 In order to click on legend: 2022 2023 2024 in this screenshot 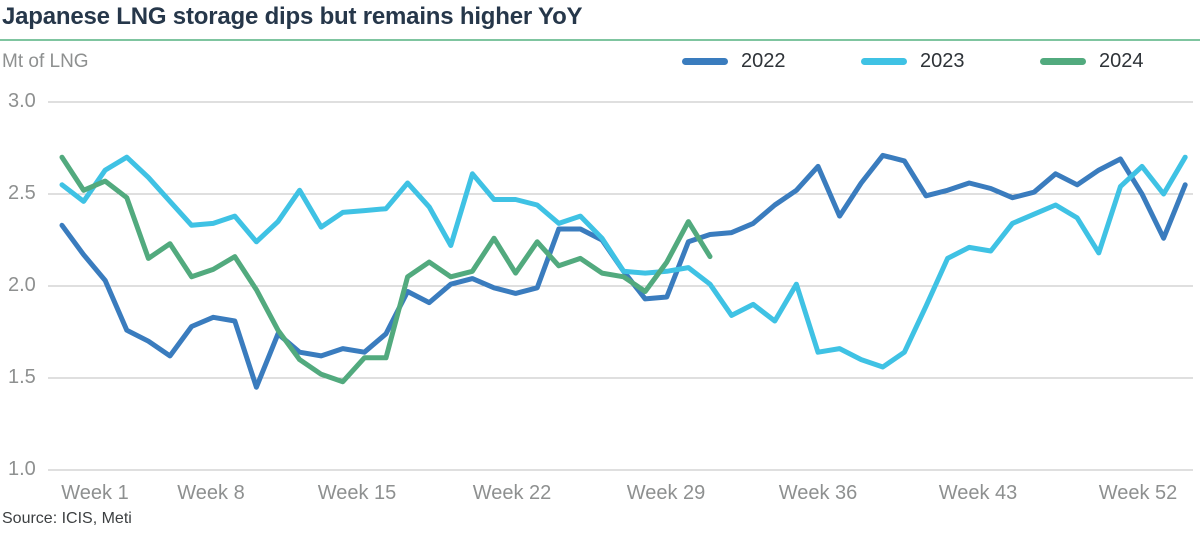, I will do `click(941, 61)`.